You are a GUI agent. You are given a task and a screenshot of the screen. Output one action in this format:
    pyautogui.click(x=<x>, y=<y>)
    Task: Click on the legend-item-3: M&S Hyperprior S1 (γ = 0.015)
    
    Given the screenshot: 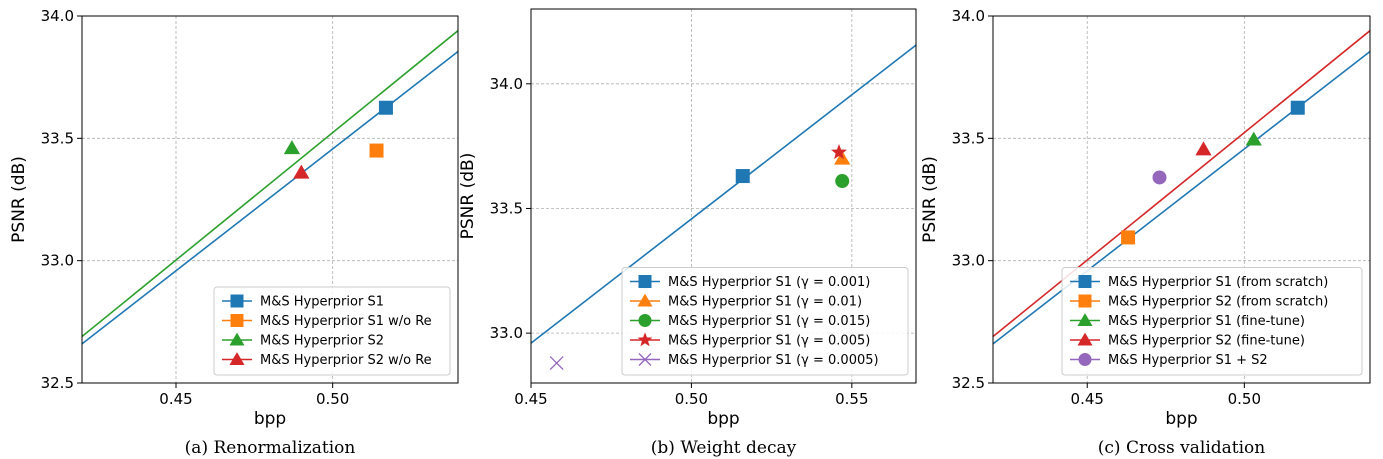 What is the action you would take?
    pyautogui.click(x=750, y=321)
    